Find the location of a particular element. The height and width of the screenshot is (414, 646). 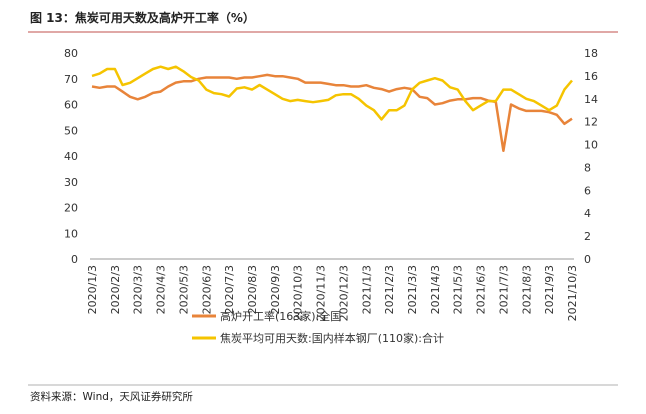

x-tick-label: 2020/3/3 is located at coordinates (138, 289).